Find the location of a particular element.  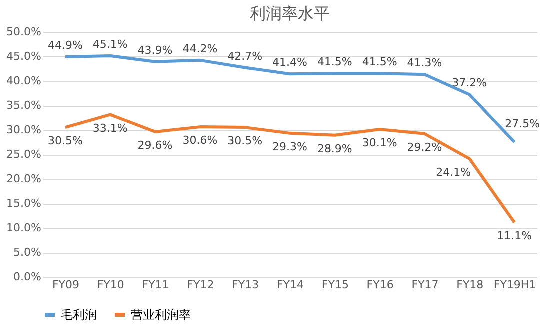

y-tick-label: 25.0% is located at coordinates (24, 154).